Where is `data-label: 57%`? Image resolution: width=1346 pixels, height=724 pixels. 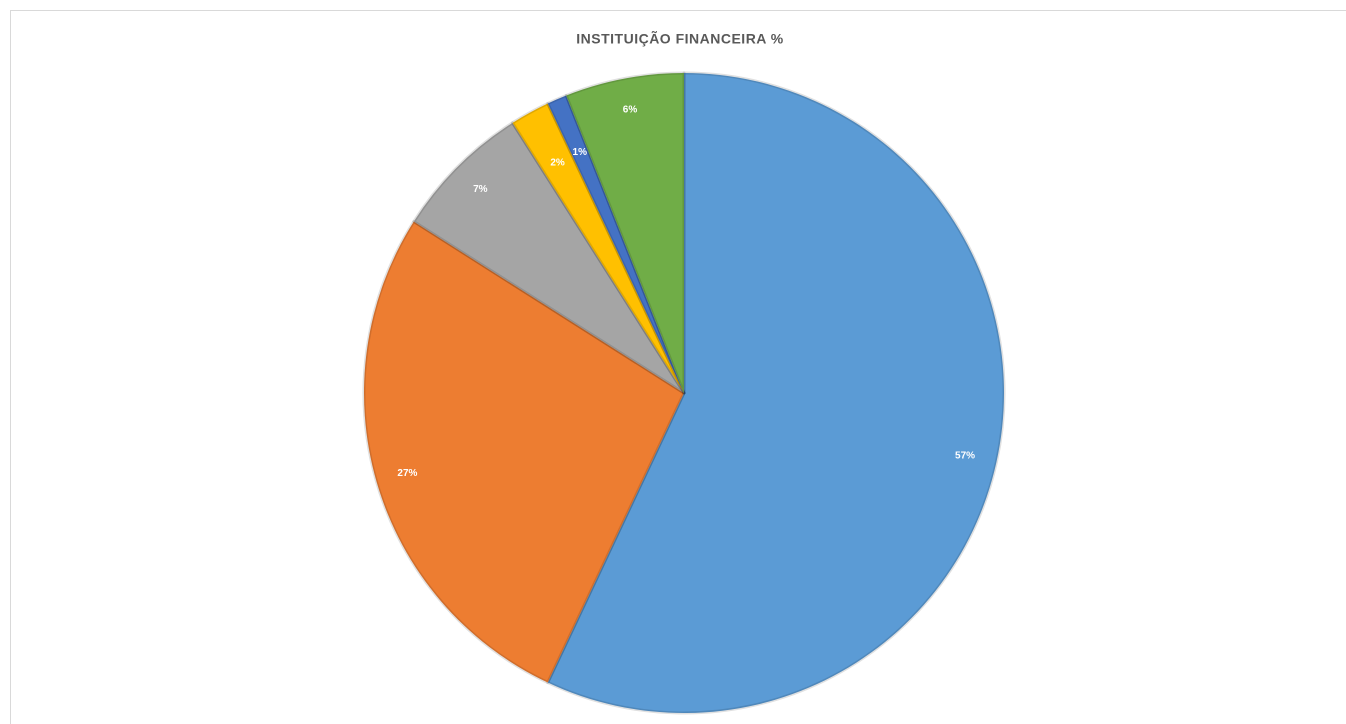
data-label: 57% is located at coordinates (965, 455).